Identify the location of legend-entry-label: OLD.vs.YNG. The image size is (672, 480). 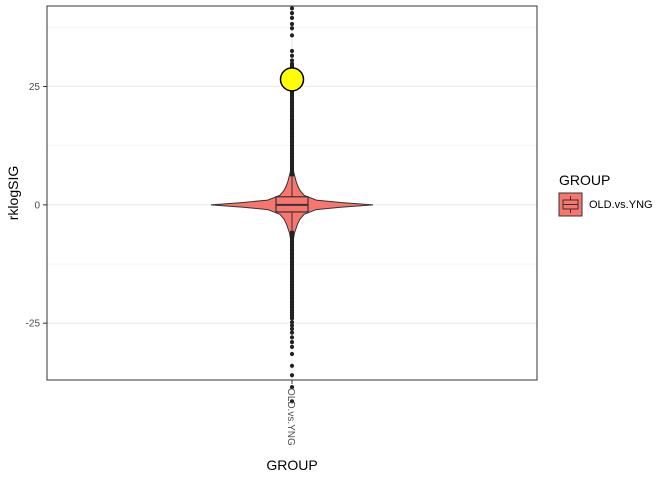
(621, 205).